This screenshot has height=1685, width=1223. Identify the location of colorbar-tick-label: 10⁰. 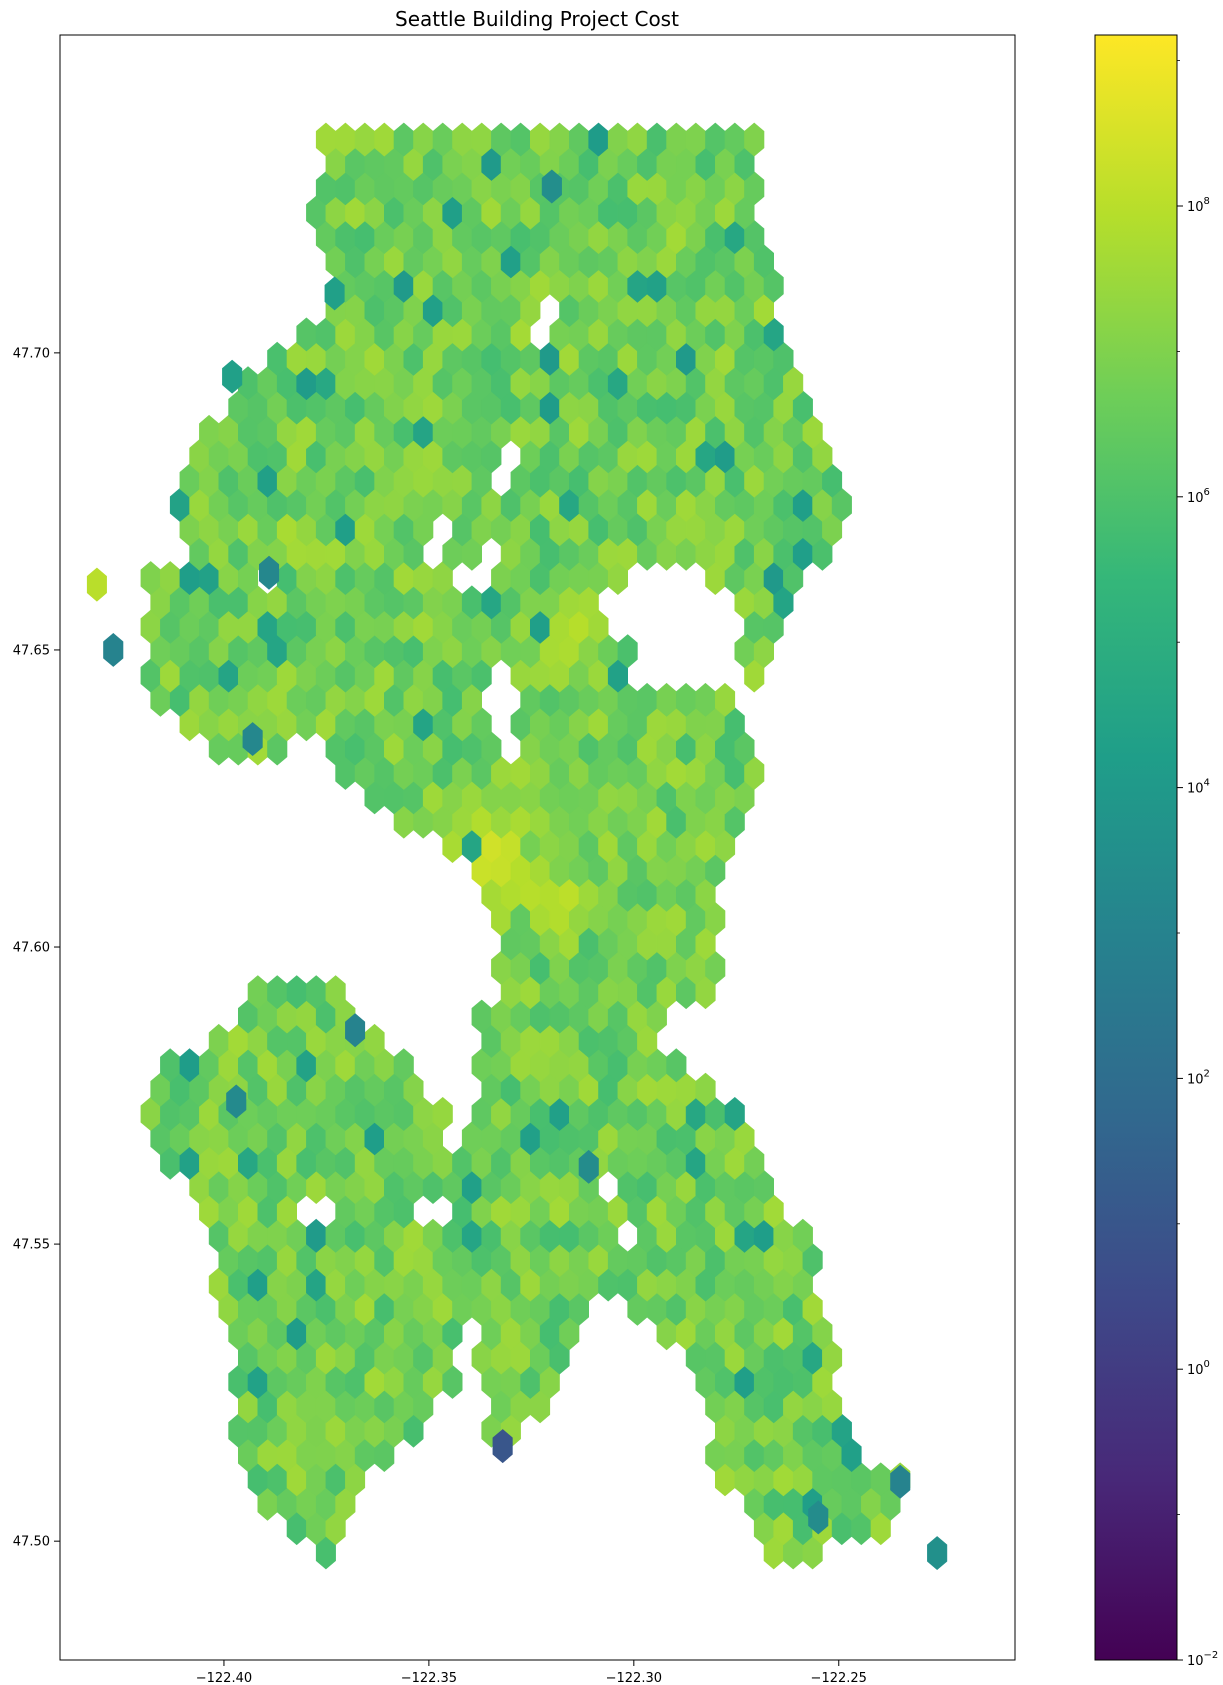
(1198, 1368).